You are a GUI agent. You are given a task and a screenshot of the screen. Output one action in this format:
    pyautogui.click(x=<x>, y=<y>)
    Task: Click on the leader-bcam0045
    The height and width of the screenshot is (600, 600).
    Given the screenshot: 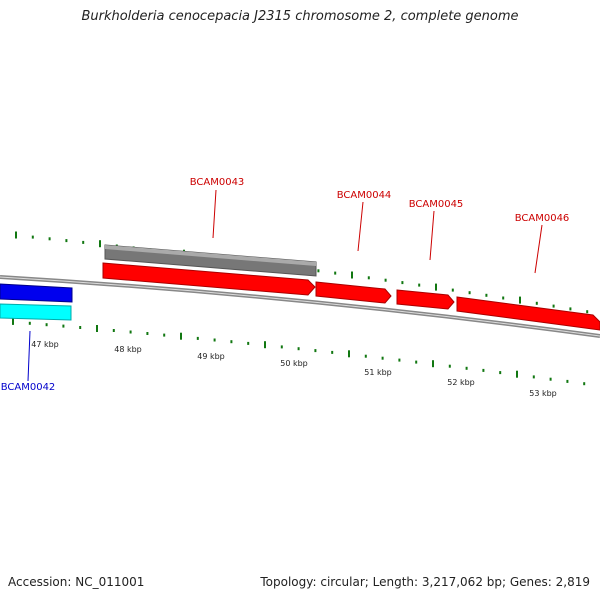 What is the action you would take?
    pyautogui.click(x=432, y=235)
    